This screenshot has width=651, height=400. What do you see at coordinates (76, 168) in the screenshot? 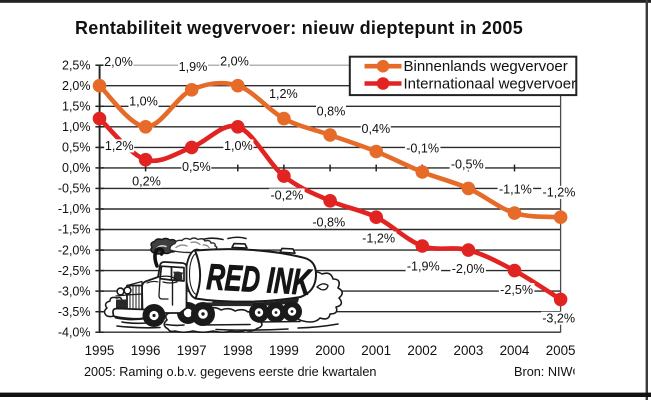
I see `svg-text: 0,0%` at bounding box center [76, 168].